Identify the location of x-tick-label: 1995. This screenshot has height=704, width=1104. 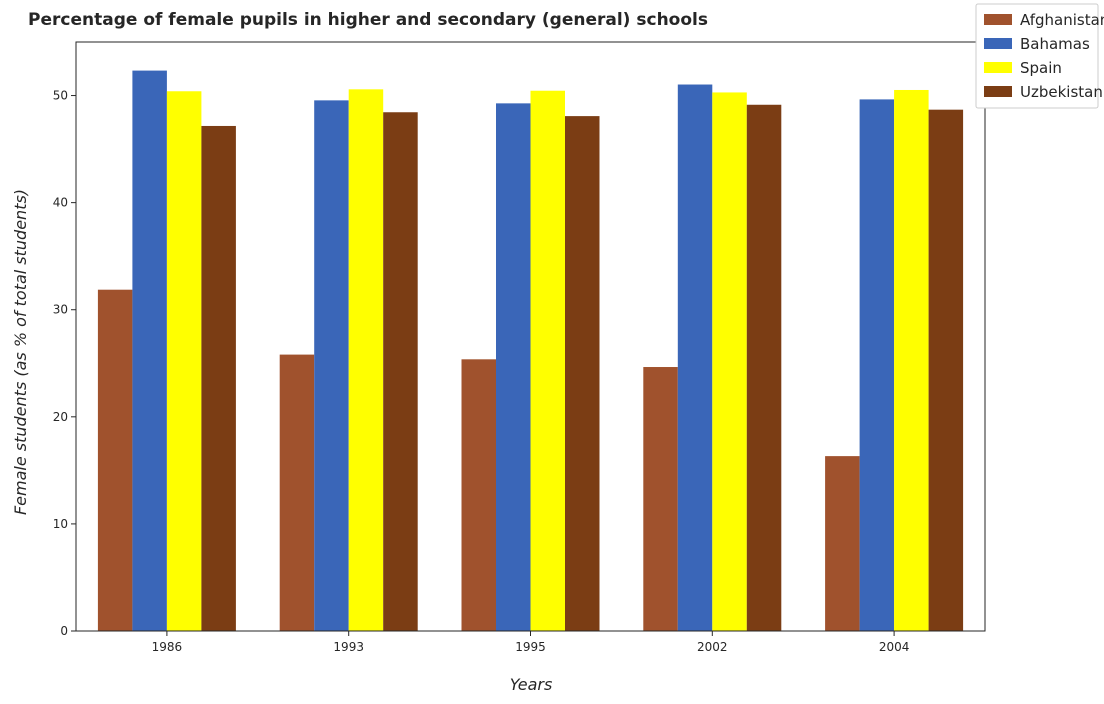
(530, 647).